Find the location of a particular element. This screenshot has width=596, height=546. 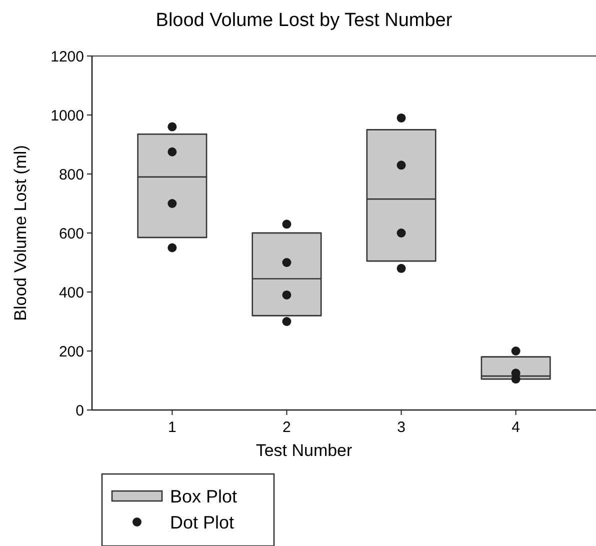

y-tick-label: 400 is located at coordinates (71, 293).